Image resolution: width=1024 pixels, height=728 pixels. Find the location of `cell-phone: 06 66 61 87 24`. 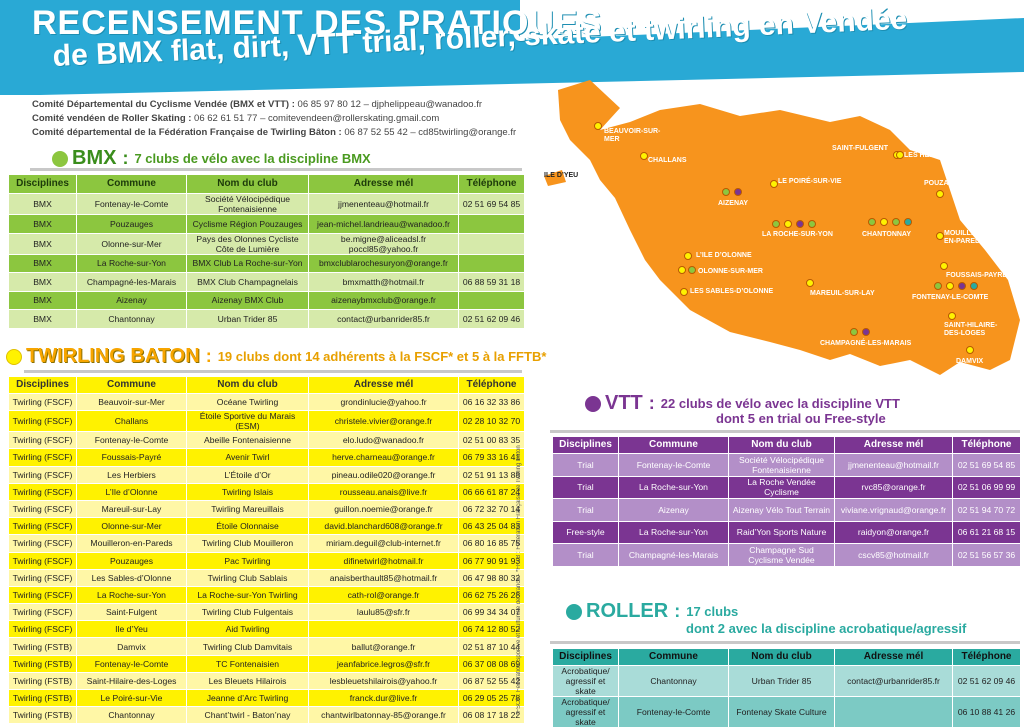

cell-phone: 06 66 61 87 24 is located at coordinates (491, 491).